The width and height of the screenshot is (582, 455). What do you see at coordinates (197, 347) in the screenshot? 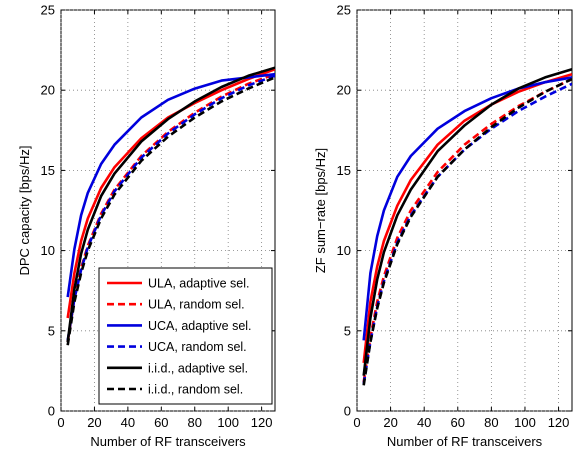
I see `legend-entry: UCA, random sel.` at bounding box center [197, 347].